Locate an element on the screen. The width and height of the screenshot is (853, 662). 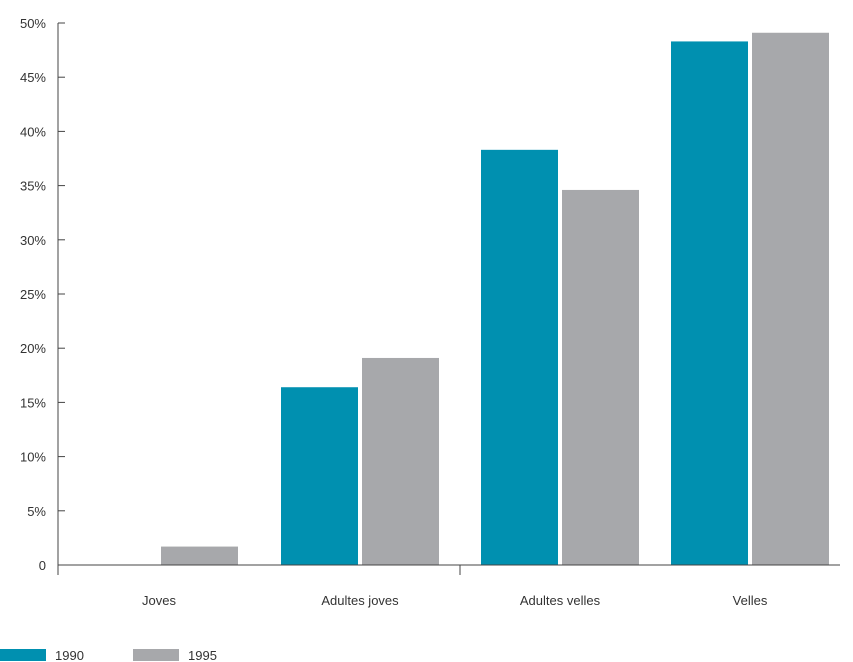
legend: 1990 1995 is located at coordinates (108, 655).